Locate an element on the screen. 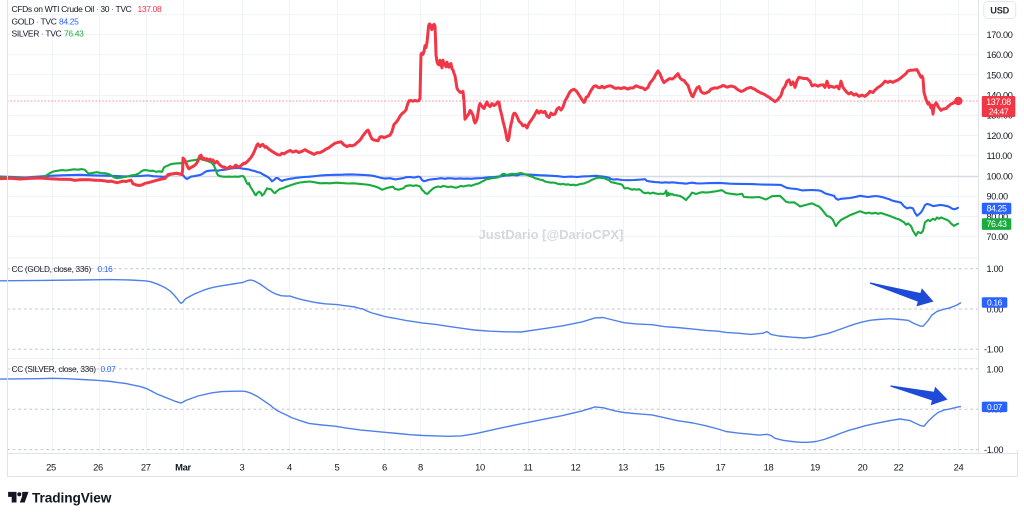 The image size is (1024, 523). svg-text: 70.00 is located at coordinates (997, 237).